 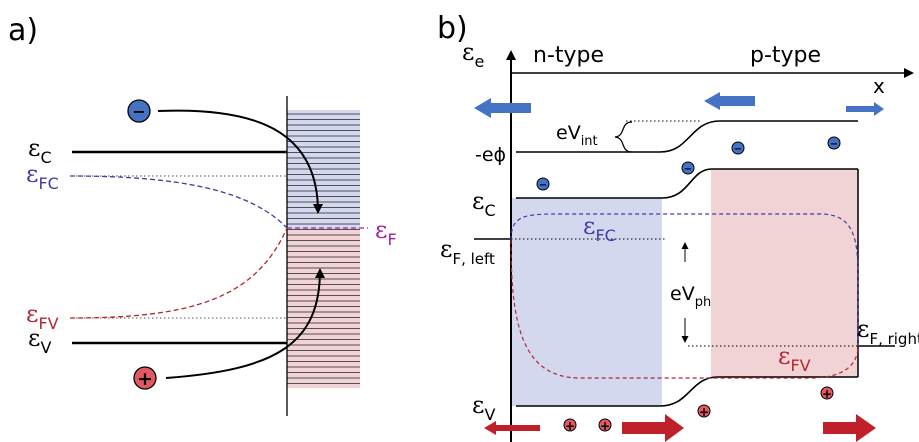 What do you see at coordinates (690, 296) in the screenshot?
I see `e-v-ph-label: eVph` at bounding box center [690, 296].